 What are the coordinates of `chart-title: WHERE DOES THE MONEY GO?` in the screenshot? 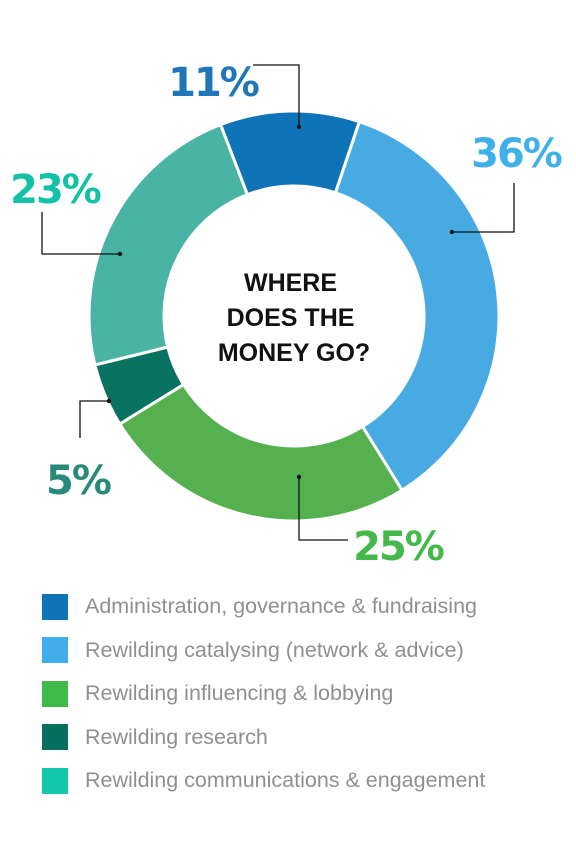 It's located at (294, 318).